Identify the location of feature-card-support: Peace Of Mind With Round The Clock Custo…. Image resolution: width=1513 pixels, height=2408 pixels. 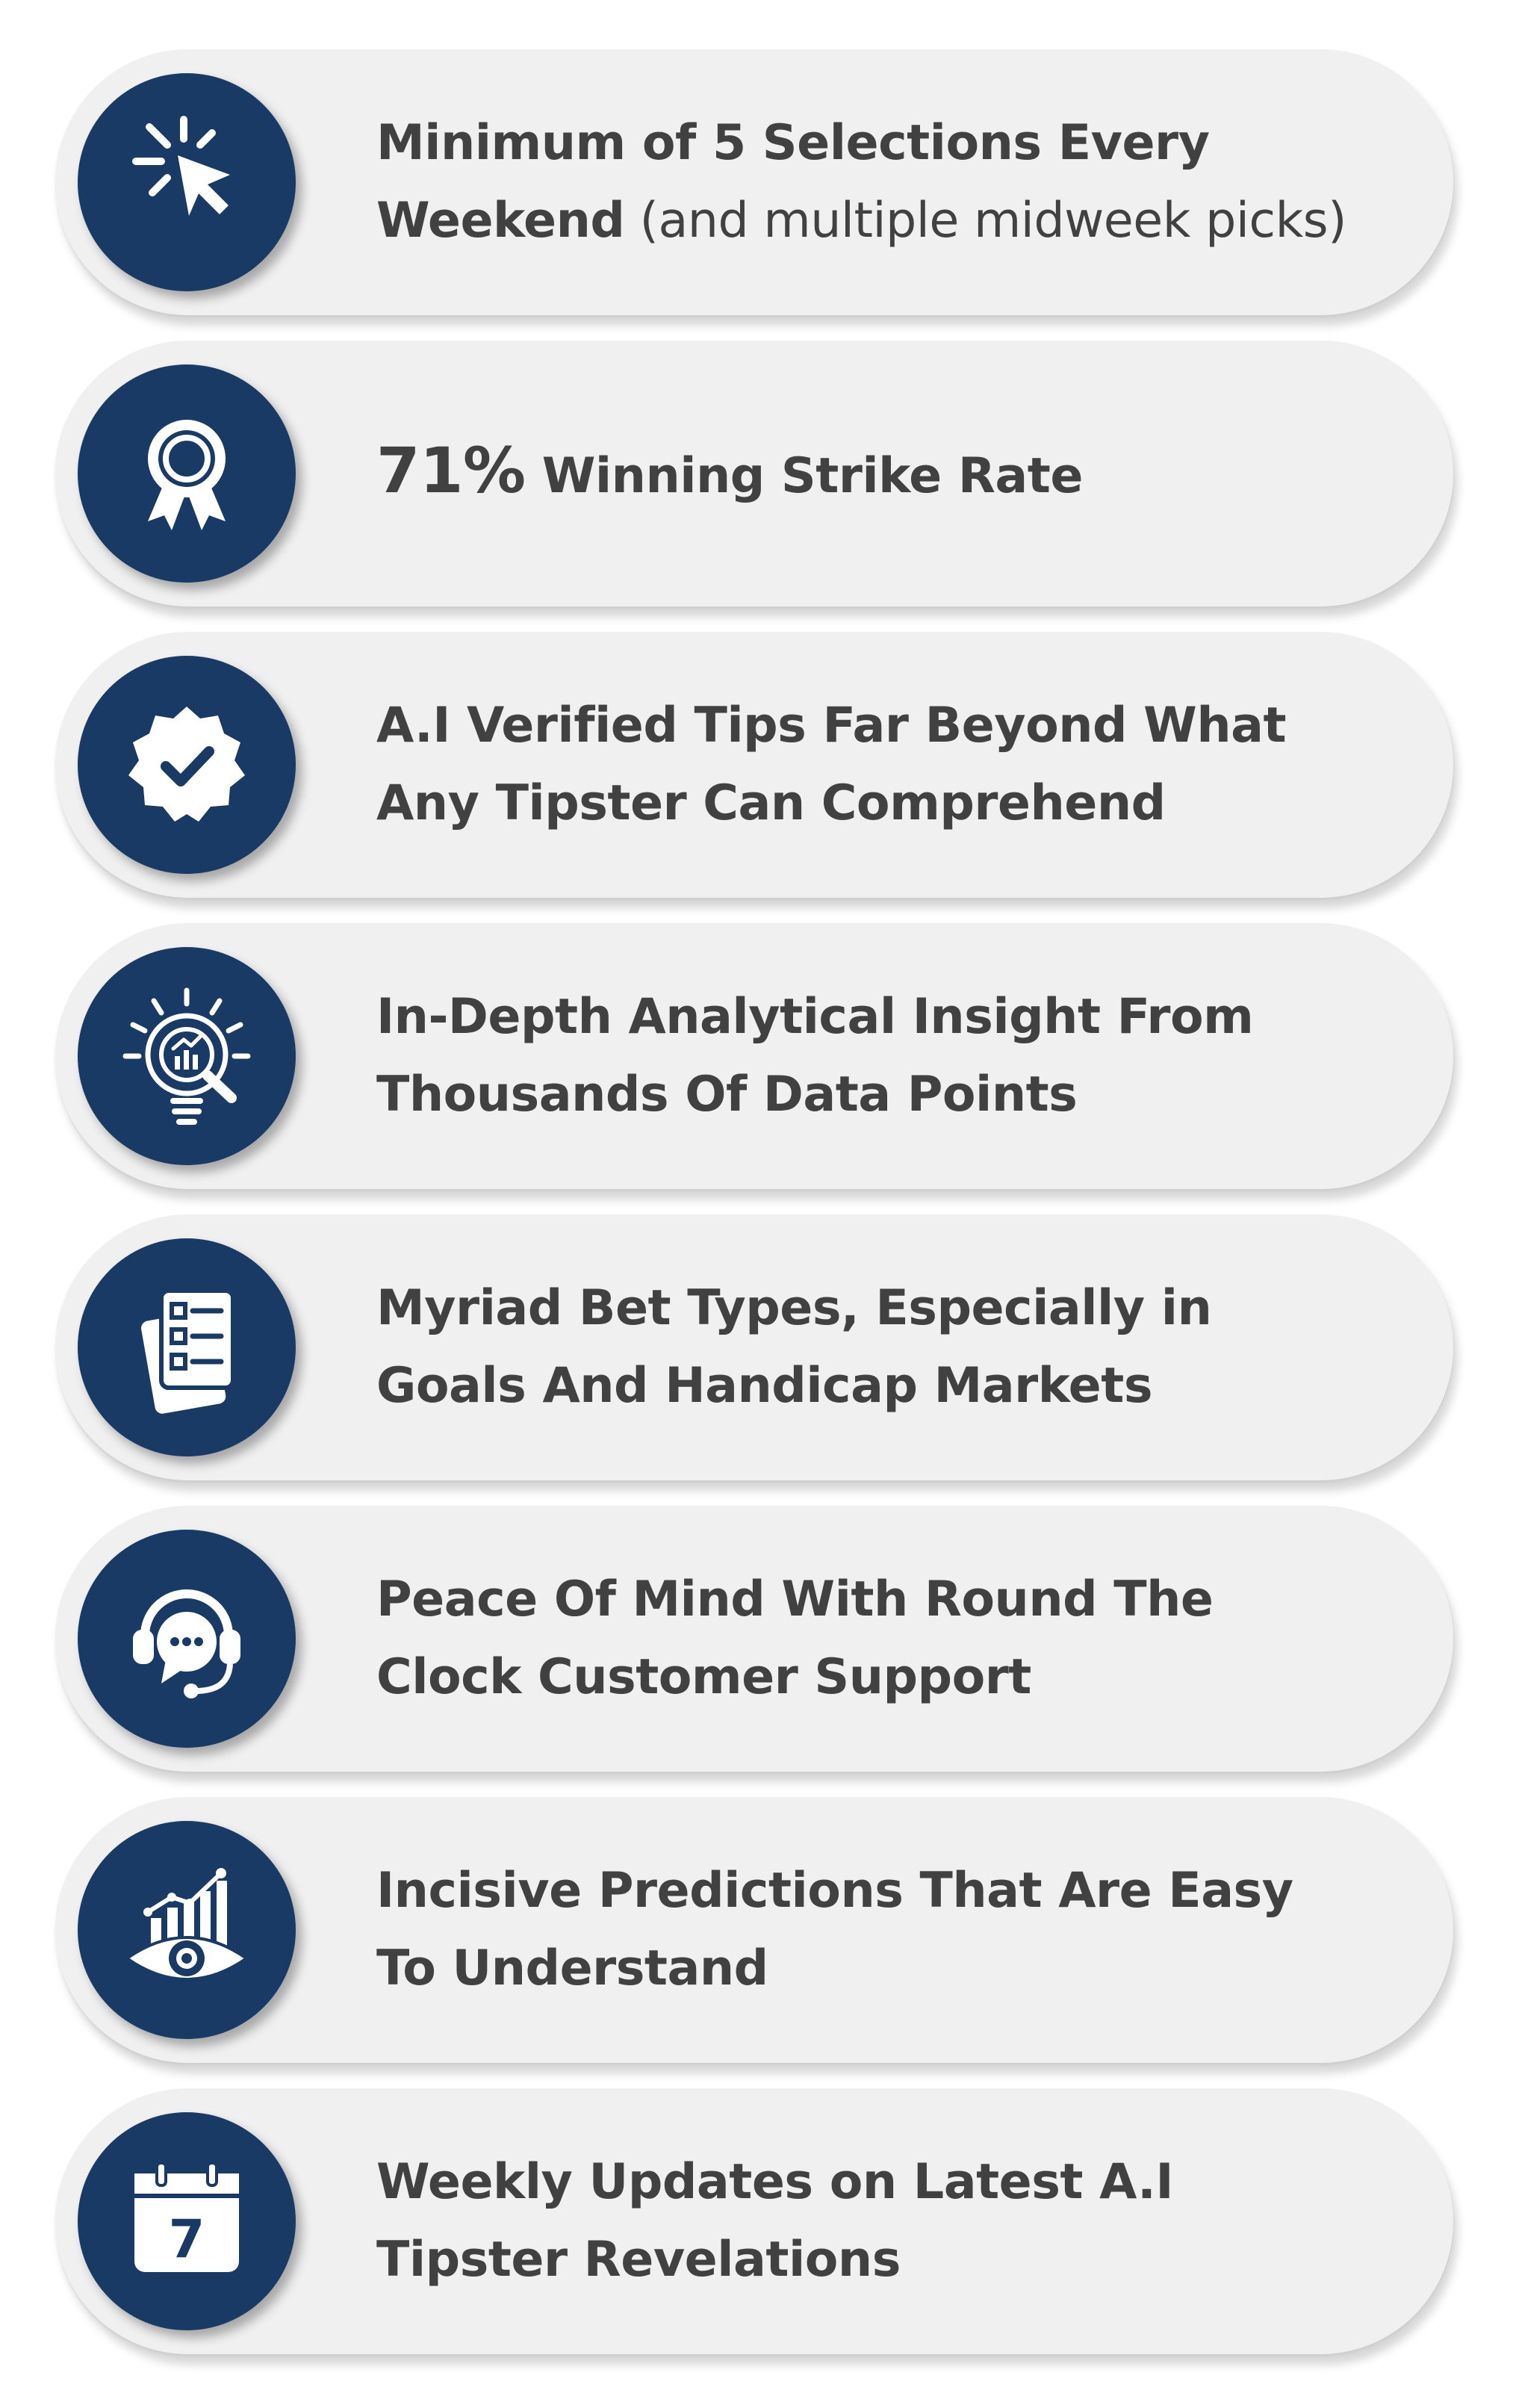
(754, 1639).